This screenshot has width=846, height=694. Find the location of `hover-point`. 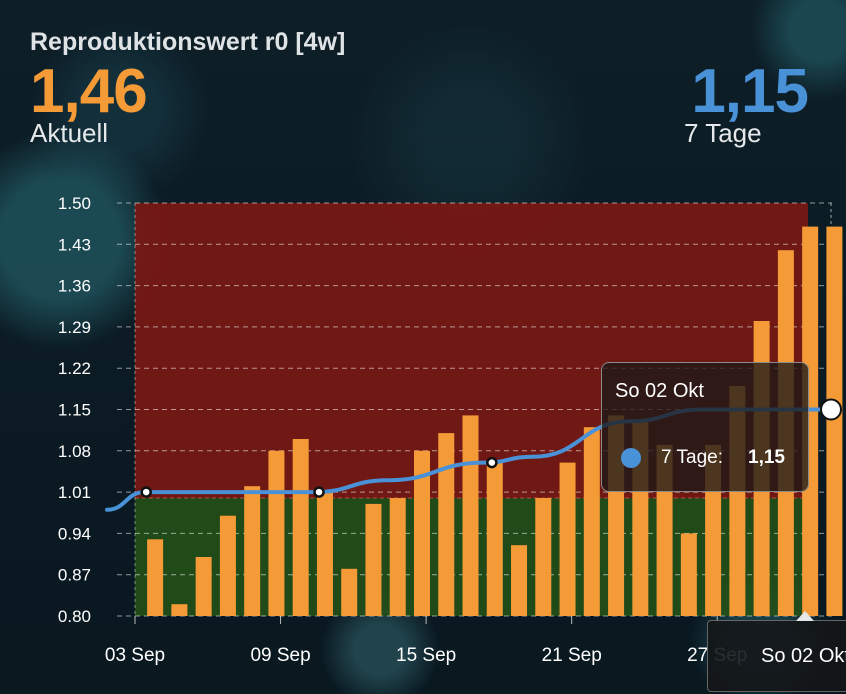

hover-point is located at coordinates (831, 409).